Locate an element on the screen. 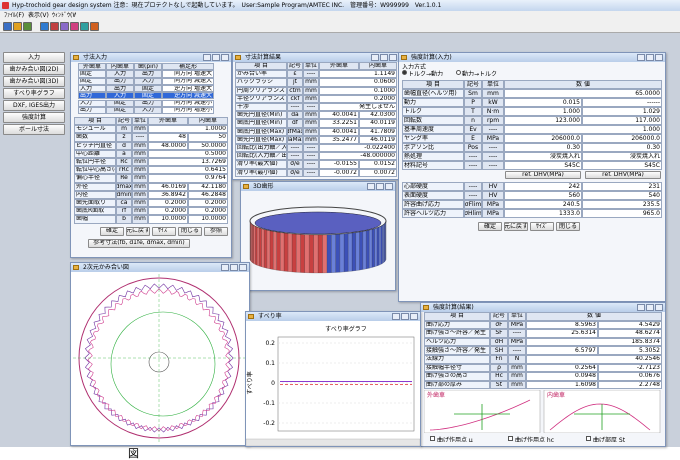 The height and width of the screenshot is (460, 680). button: 参照 is located at coordinates (216, 231).